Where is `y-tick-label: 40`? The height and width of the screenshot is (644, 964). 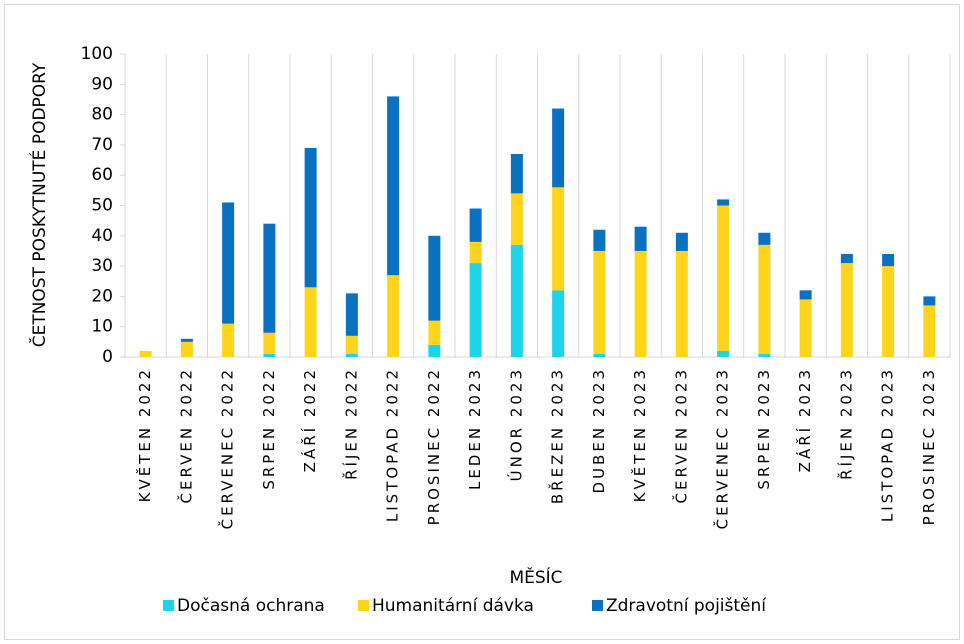 y-tick-label: 40 is located at coordinates (102, 236).